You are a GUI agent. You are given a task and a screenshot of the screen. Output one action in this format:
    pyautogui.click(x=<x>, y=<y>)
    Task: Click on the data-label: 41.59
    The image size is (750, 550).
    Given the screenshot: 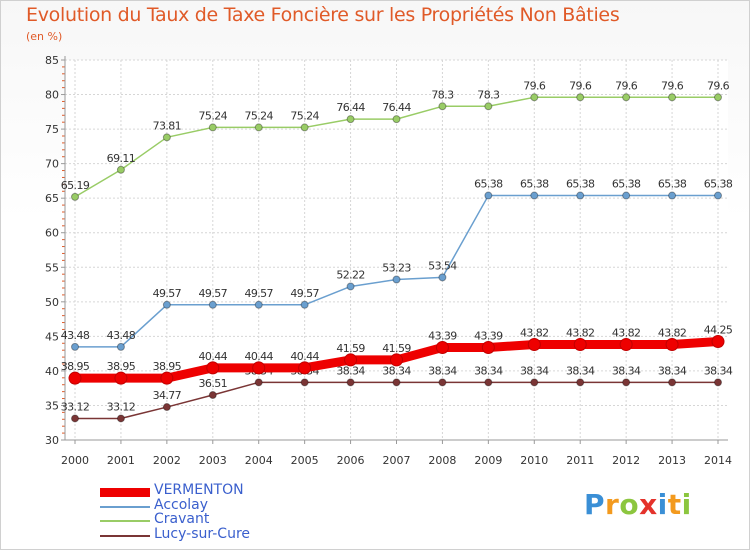 What is the action you would take?
    pyautogui.click(x=350, y=348)
    